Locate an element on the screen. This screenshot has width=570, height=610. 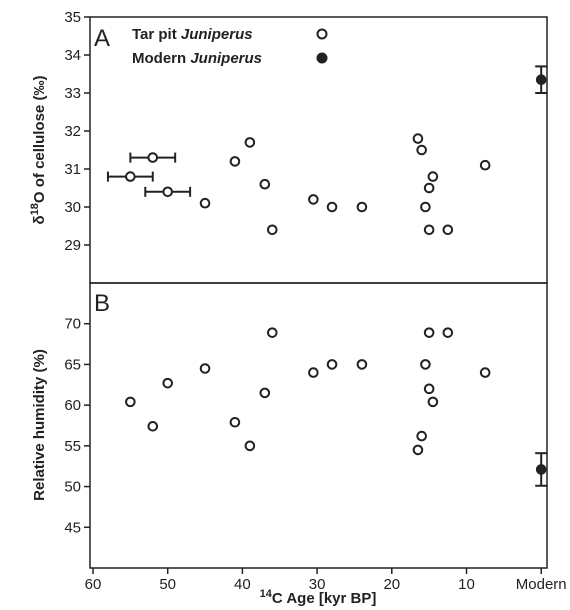
x-axis-title: 14C Age [kyr BP] is located at coordinates (318, 597).